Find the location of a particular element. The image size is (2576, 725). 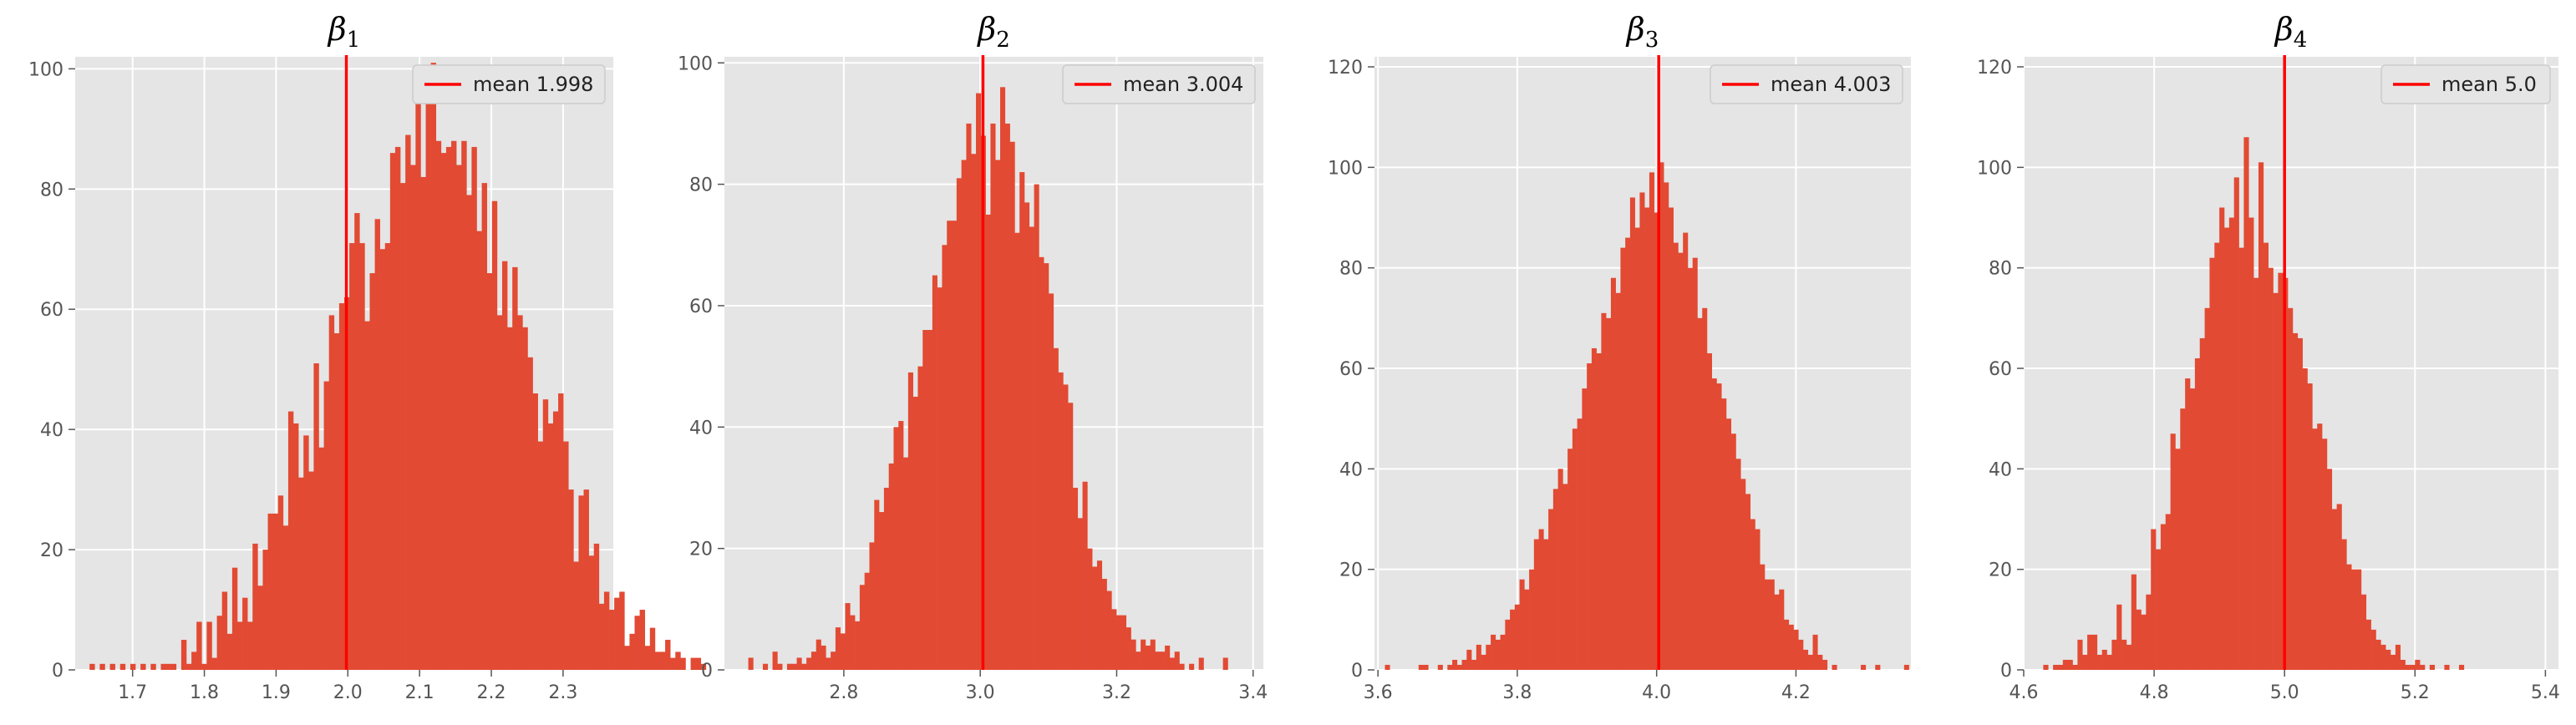

x-tick-label: 5.2 is located at coordinates (2415, 692).